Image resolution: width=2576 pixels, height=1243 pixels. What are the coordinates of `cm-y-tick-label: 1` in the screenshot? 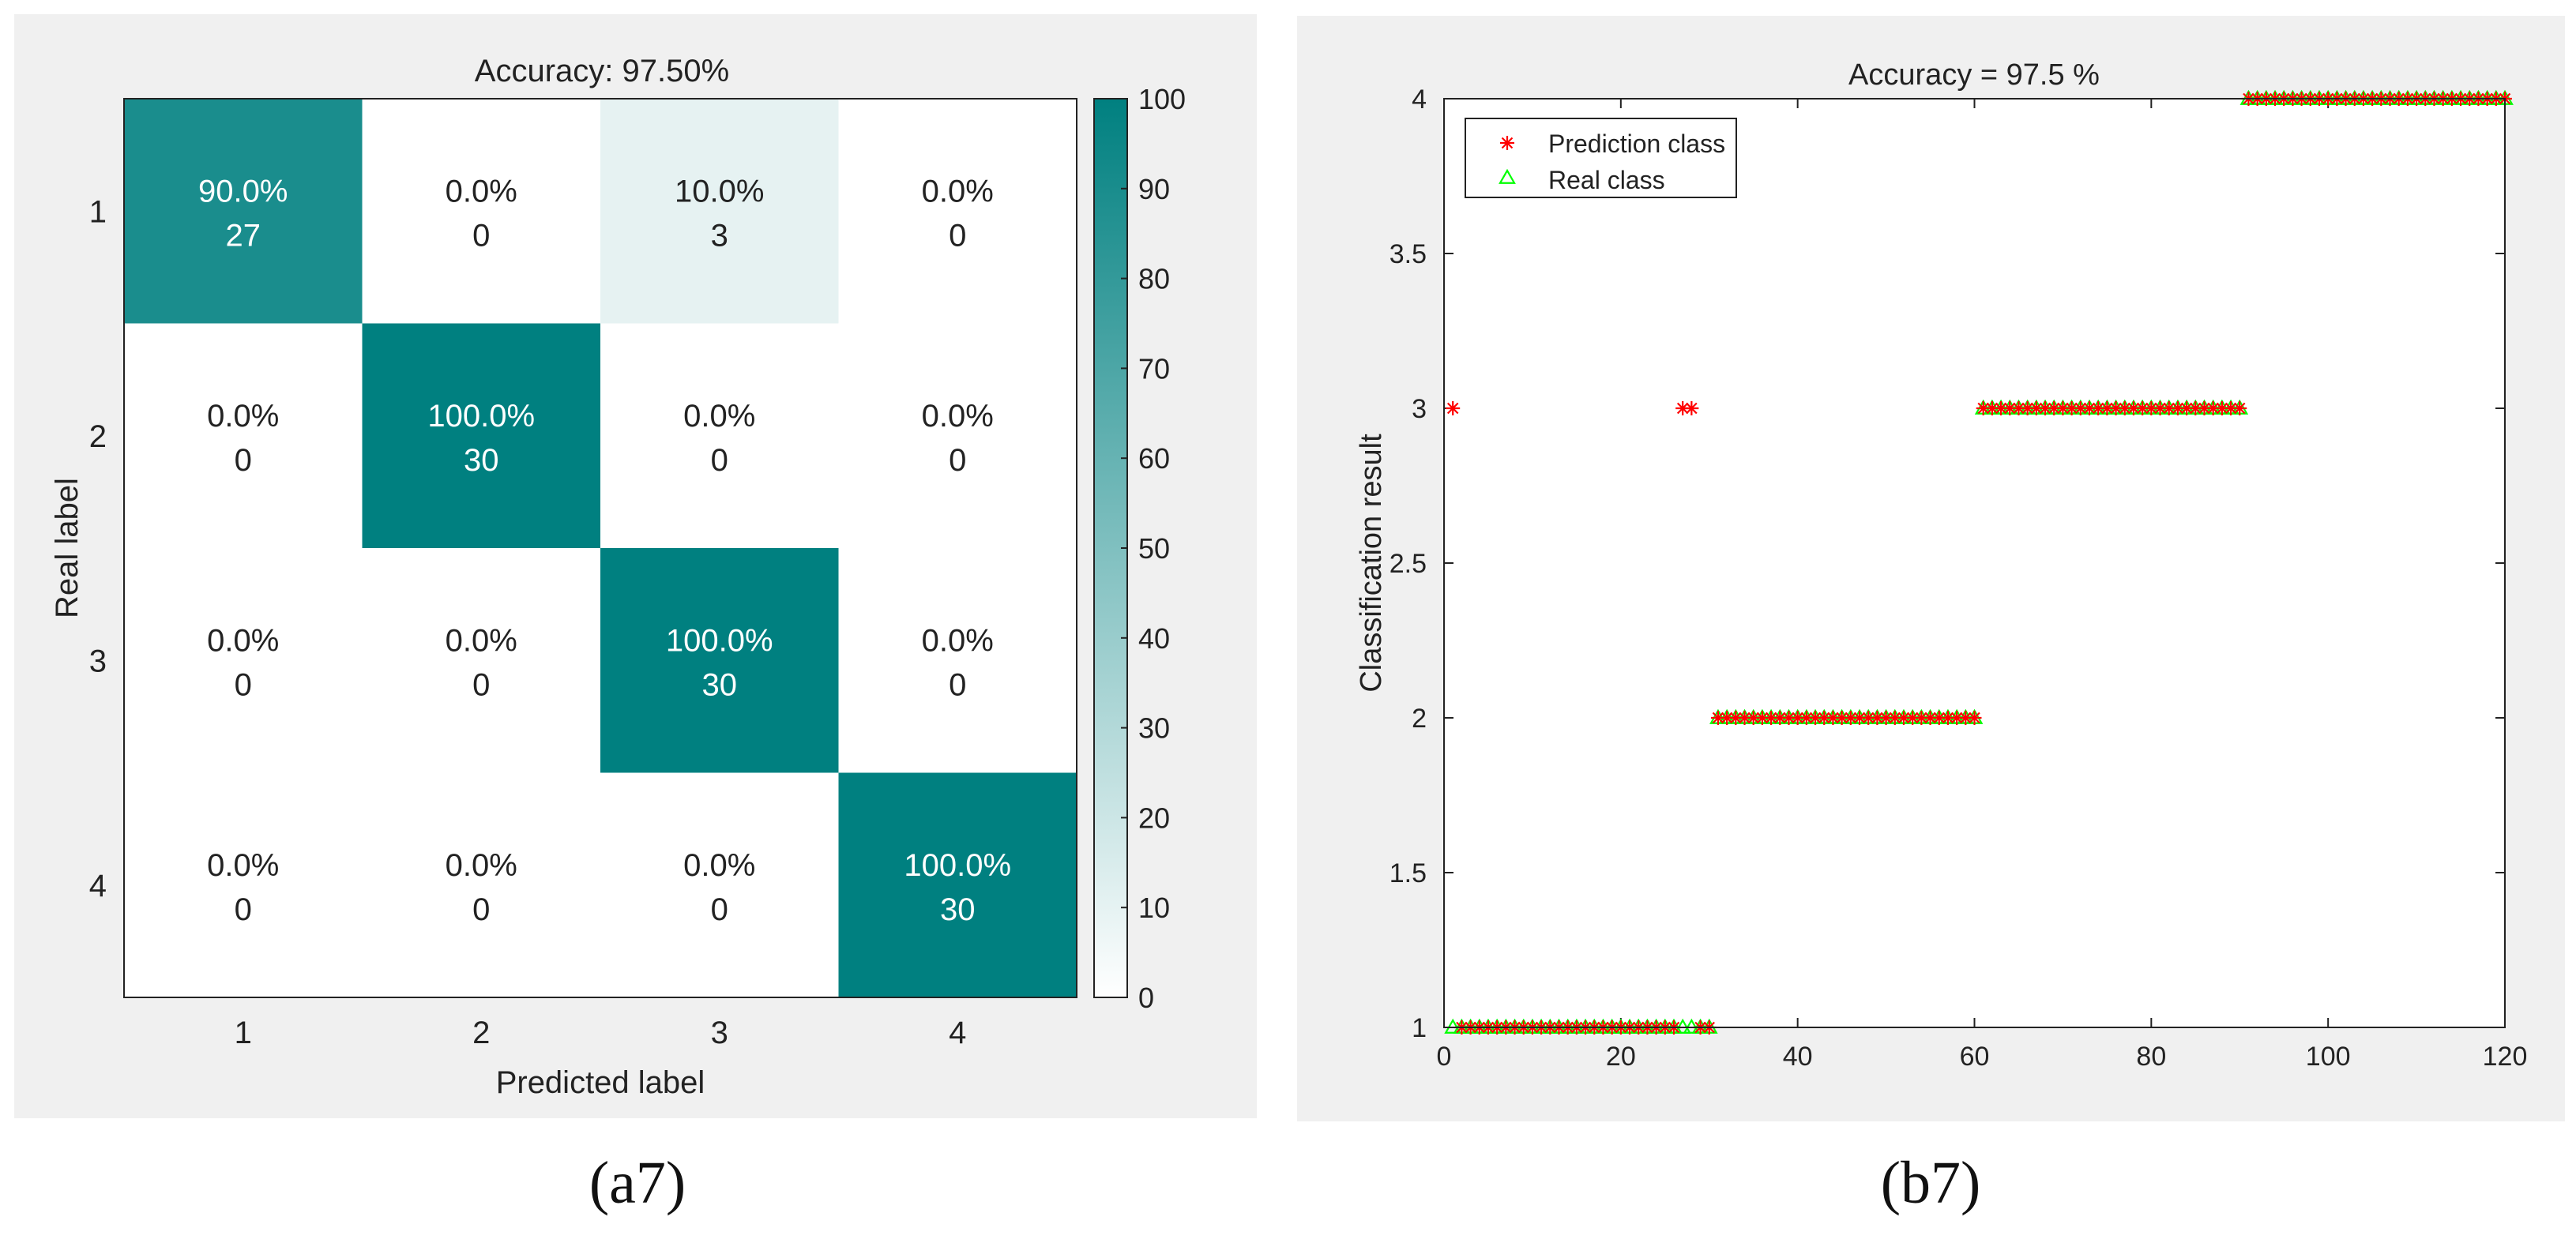 It's located at (98, 212).